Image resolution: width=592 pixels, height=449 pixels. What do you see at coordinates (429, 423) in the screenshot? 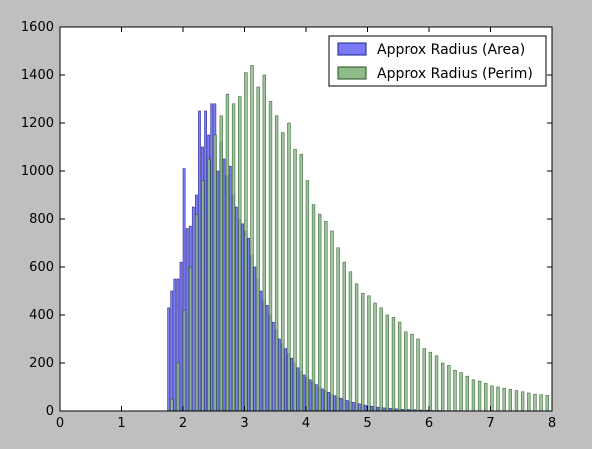
I see `x-tick-label: 6` at bounding box center [429, 423].